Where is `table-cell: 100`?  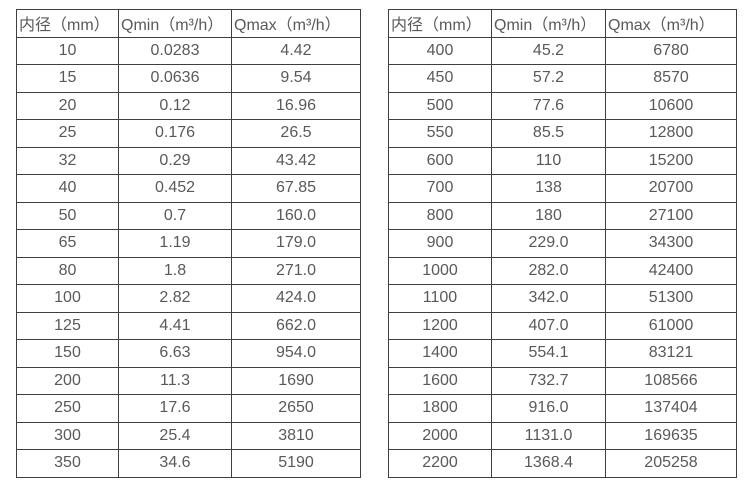 table-cell: 100 is located at coordinates (67, 298).